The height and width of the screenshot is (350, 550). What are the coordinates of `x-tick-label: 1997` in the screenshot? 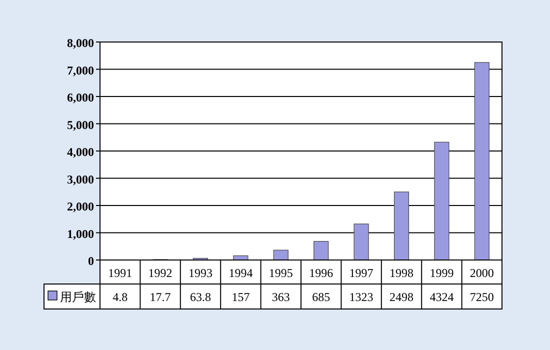 It's located at (361, 273).